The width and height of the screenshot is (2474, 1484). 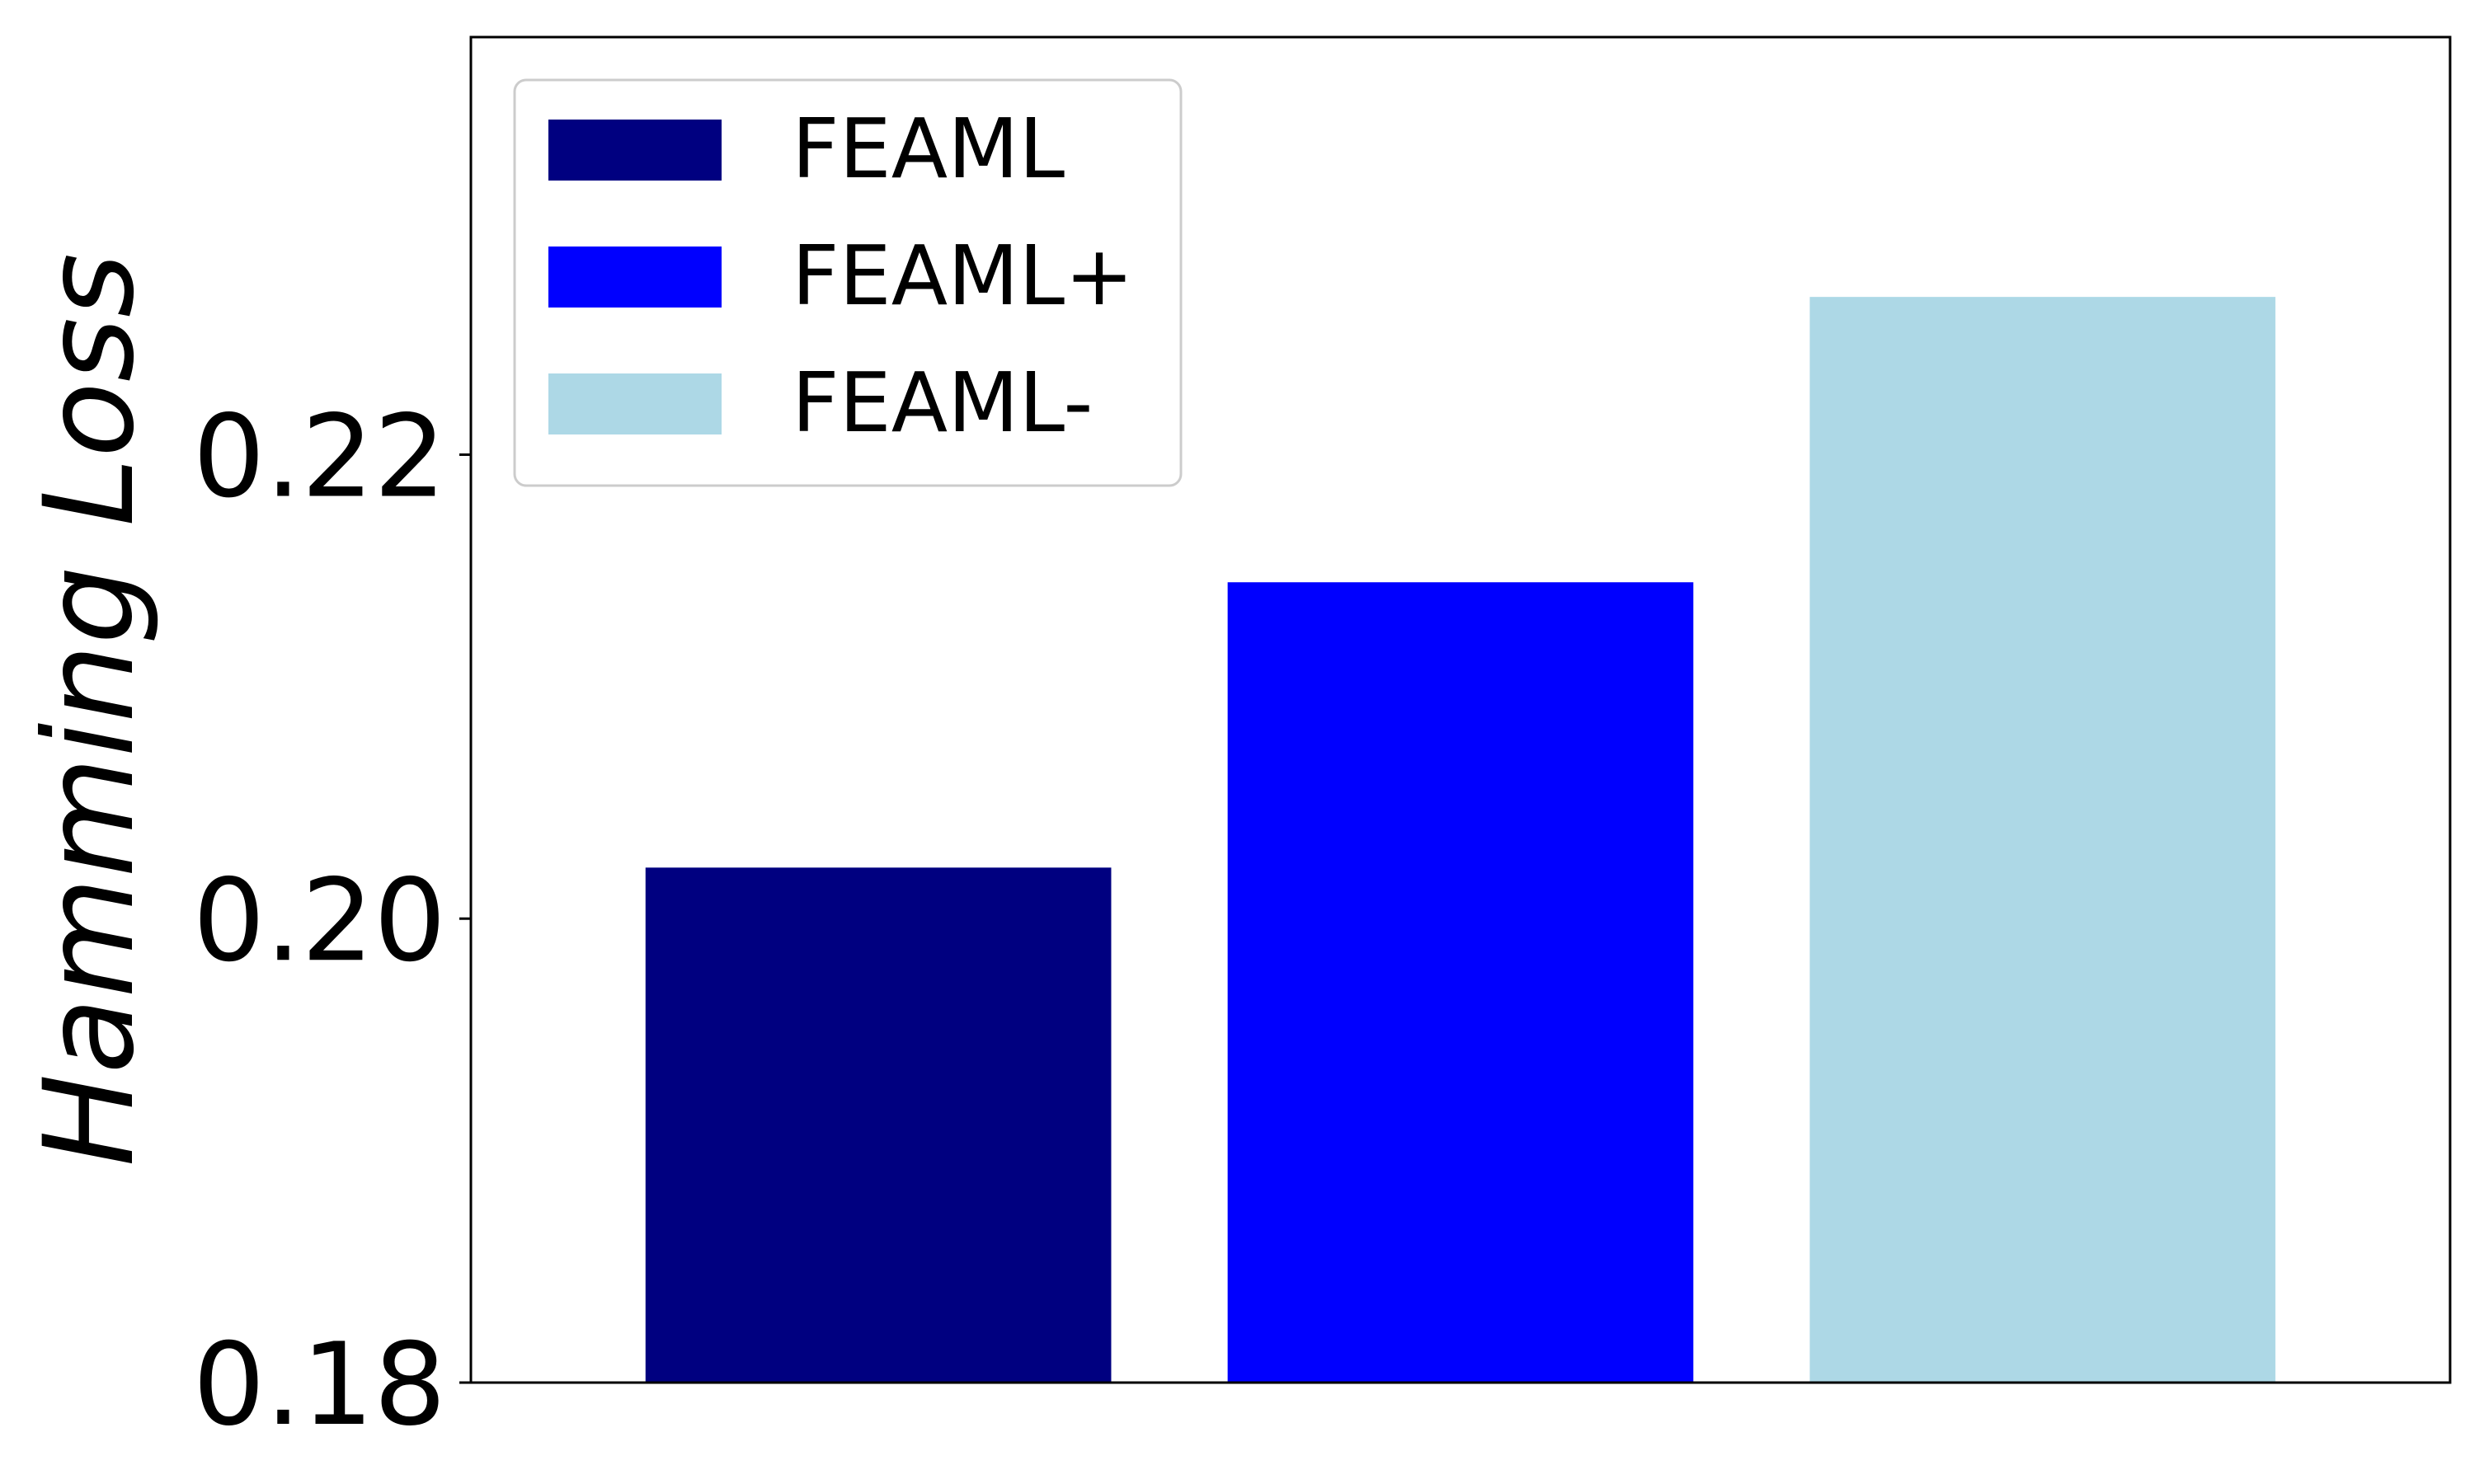 I want to click on legend-swatch-feaml-minus, so click(x=635, y=403).